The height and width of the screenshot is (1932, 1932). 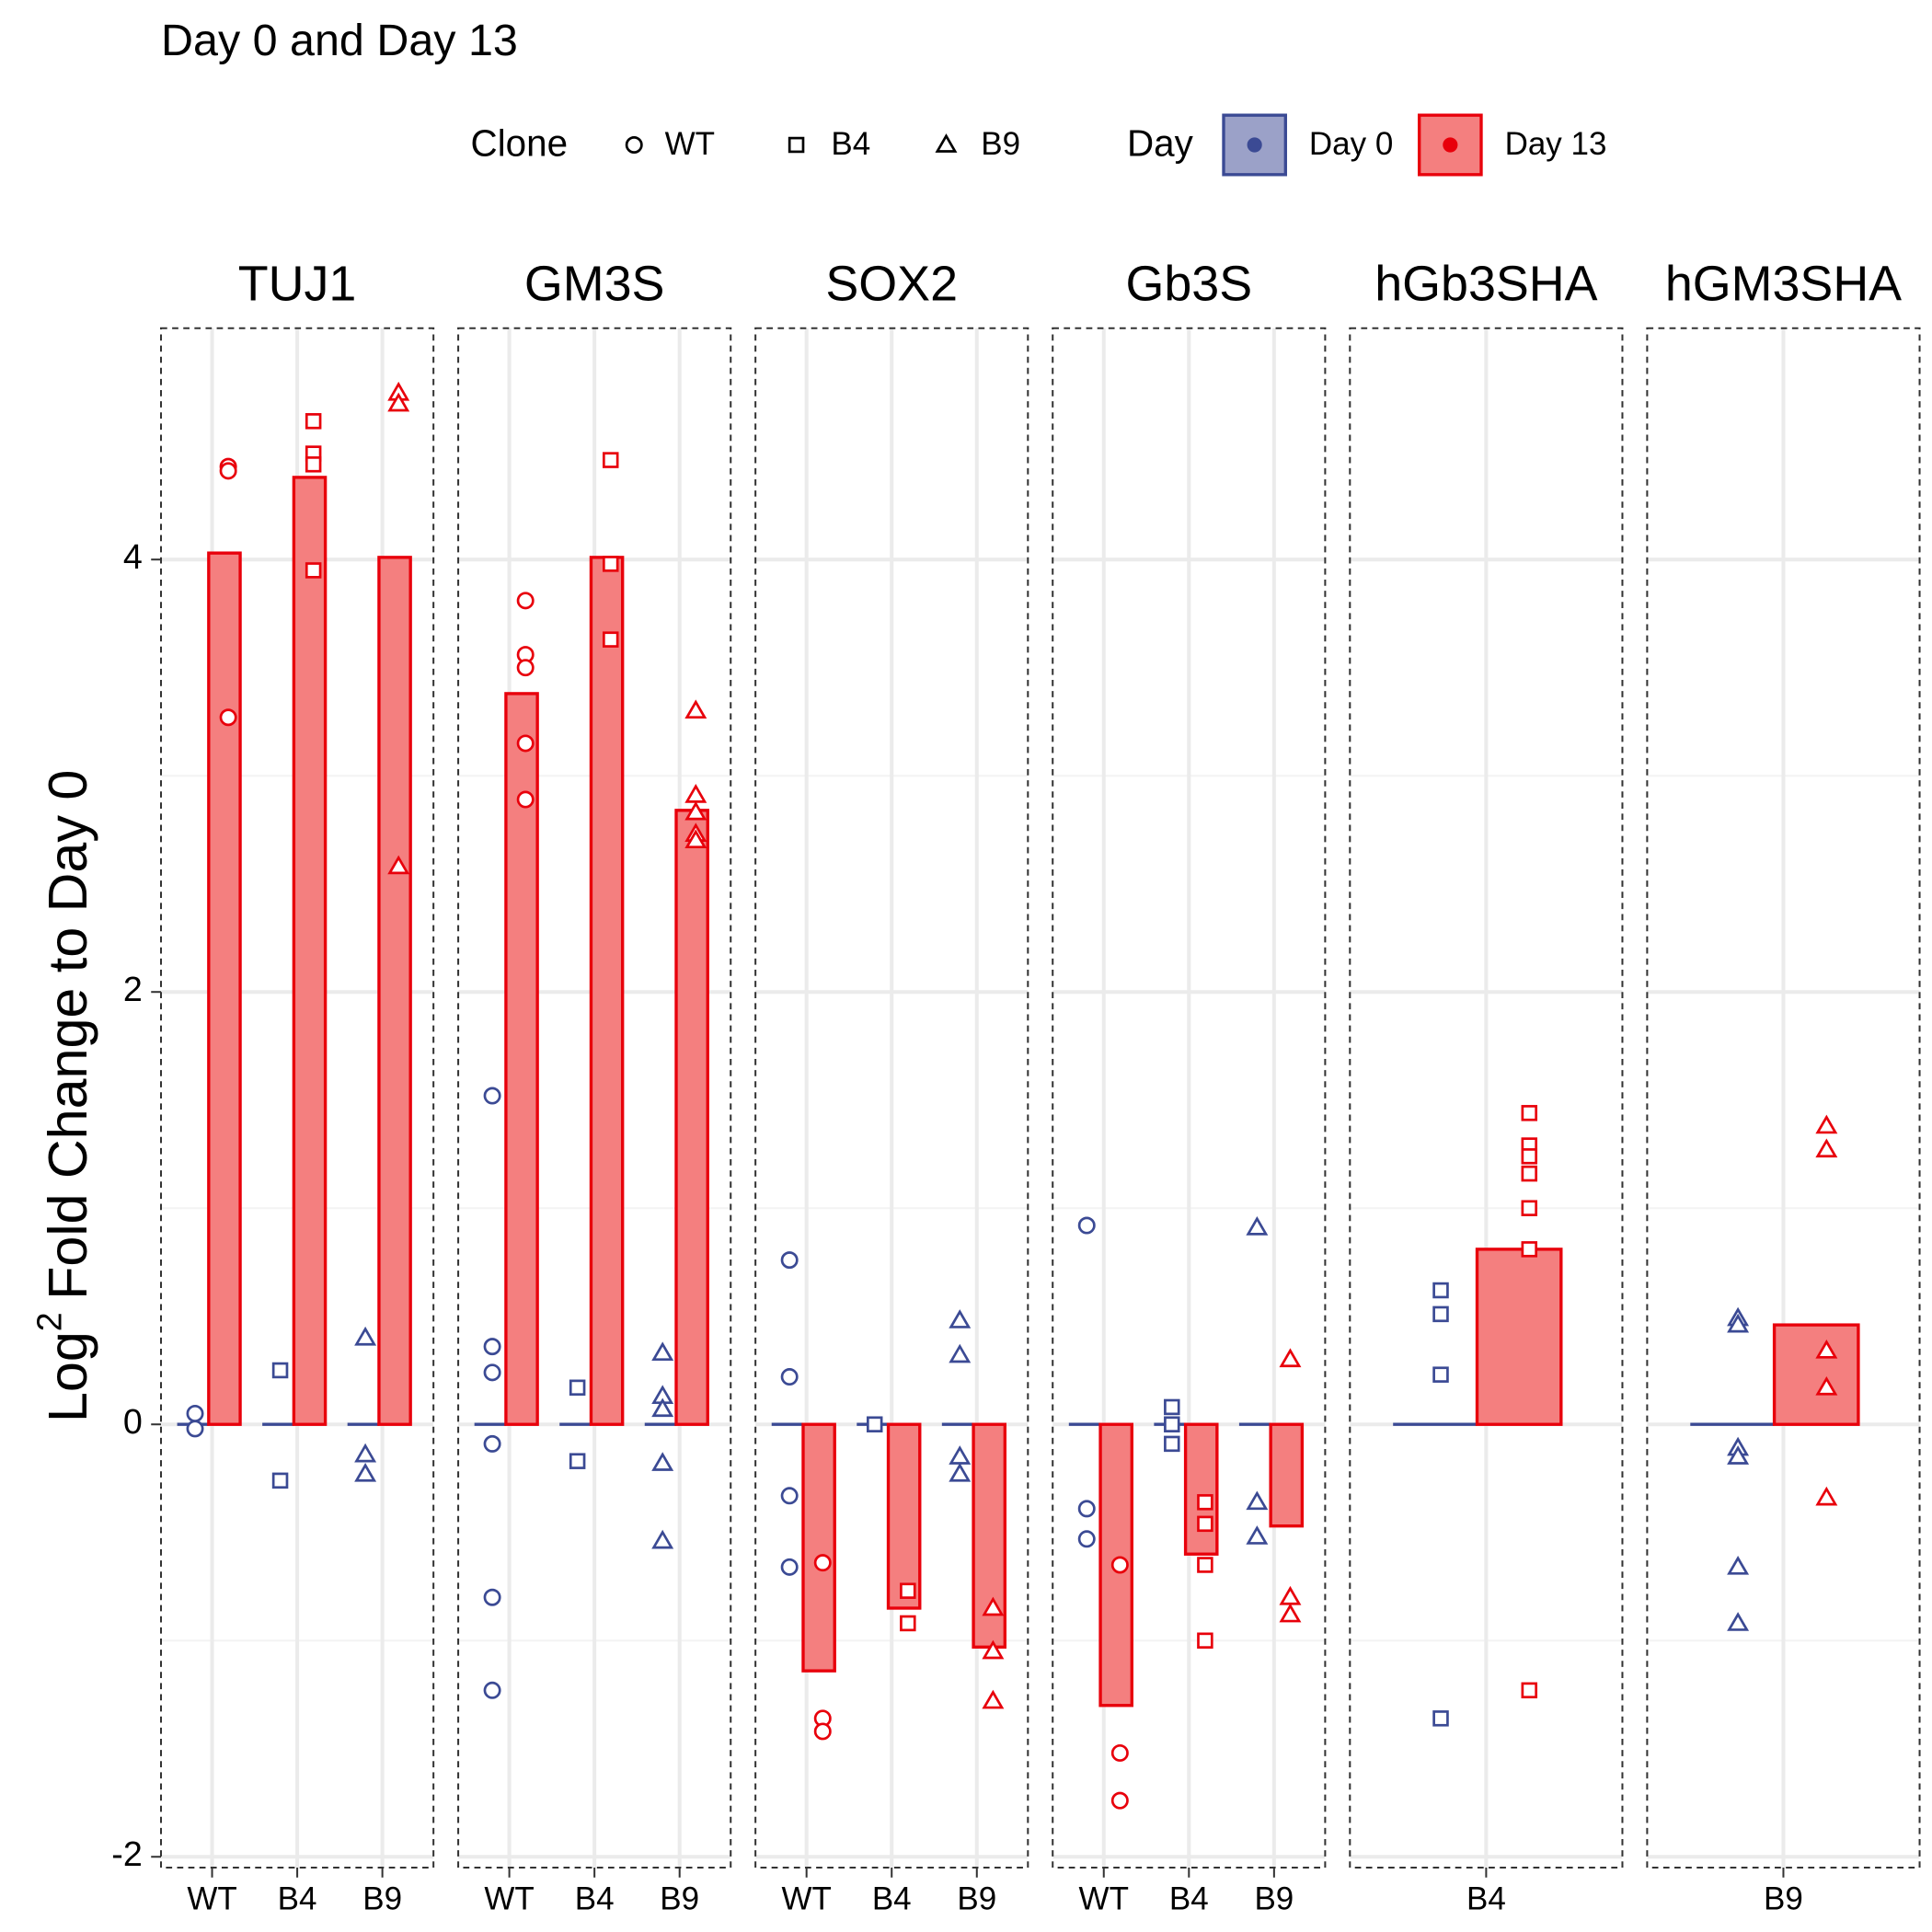 What do you see at coordinates (127, 1853) in the screenshot?
I see `y-tick-label: -2` at bounding box center [127, 1853].